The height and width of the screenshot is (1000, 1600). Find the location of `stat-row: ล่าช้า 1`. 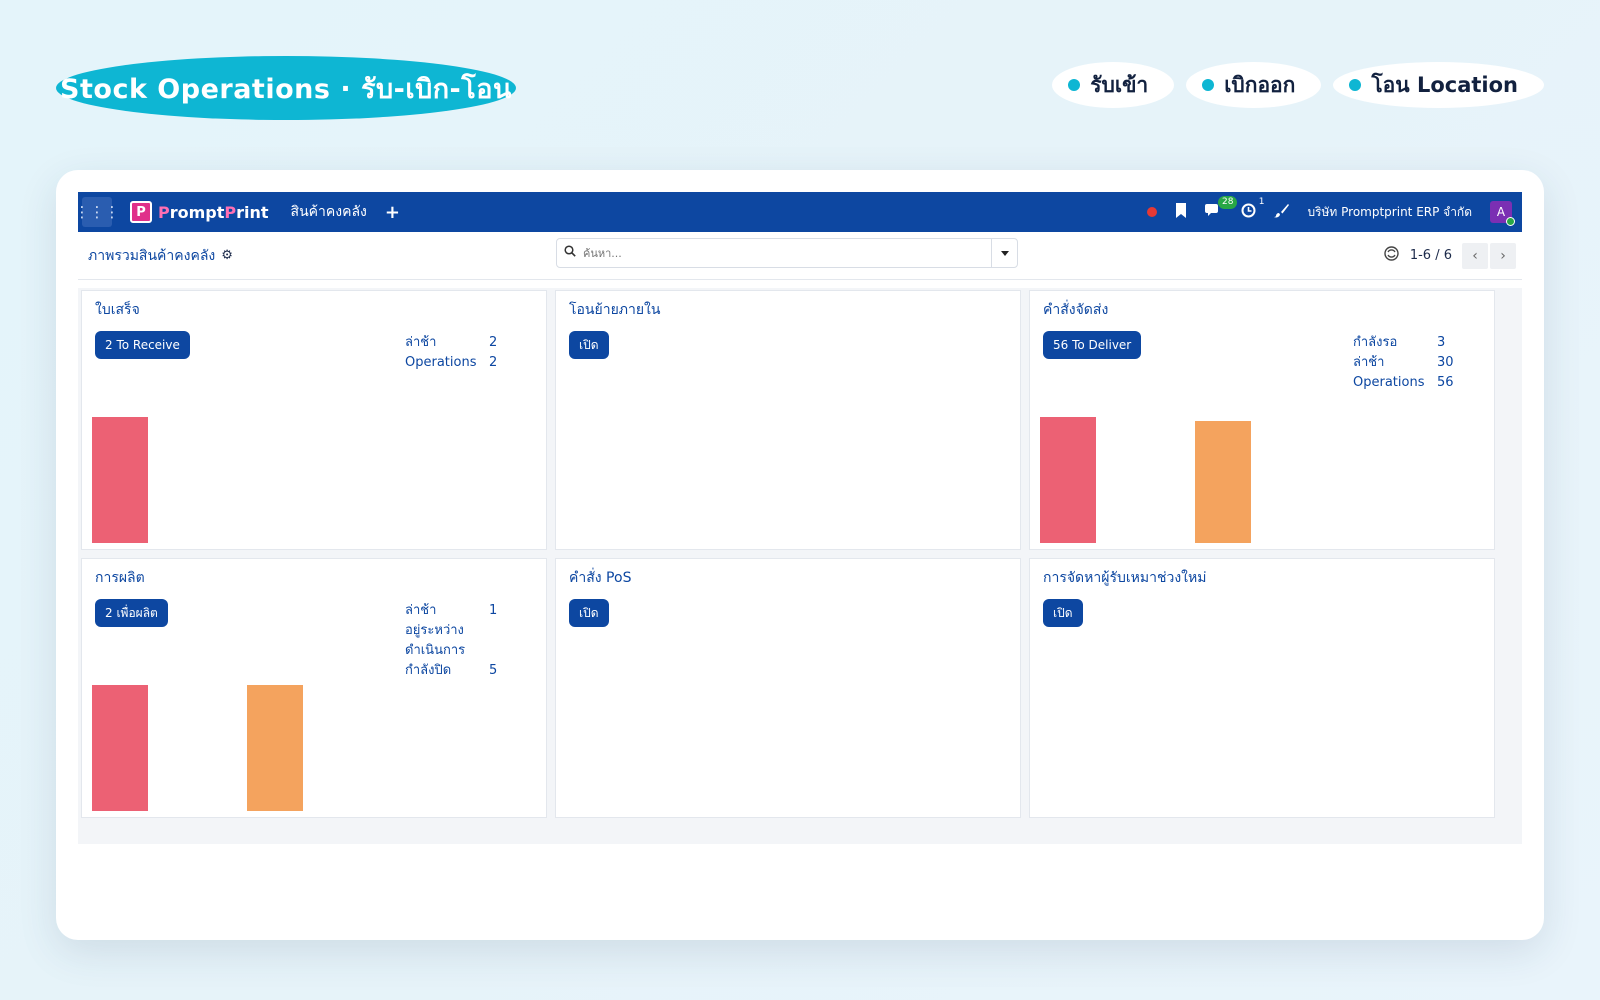

stat-row: ล่าช้า 1 is located at coordinates (451, 611).